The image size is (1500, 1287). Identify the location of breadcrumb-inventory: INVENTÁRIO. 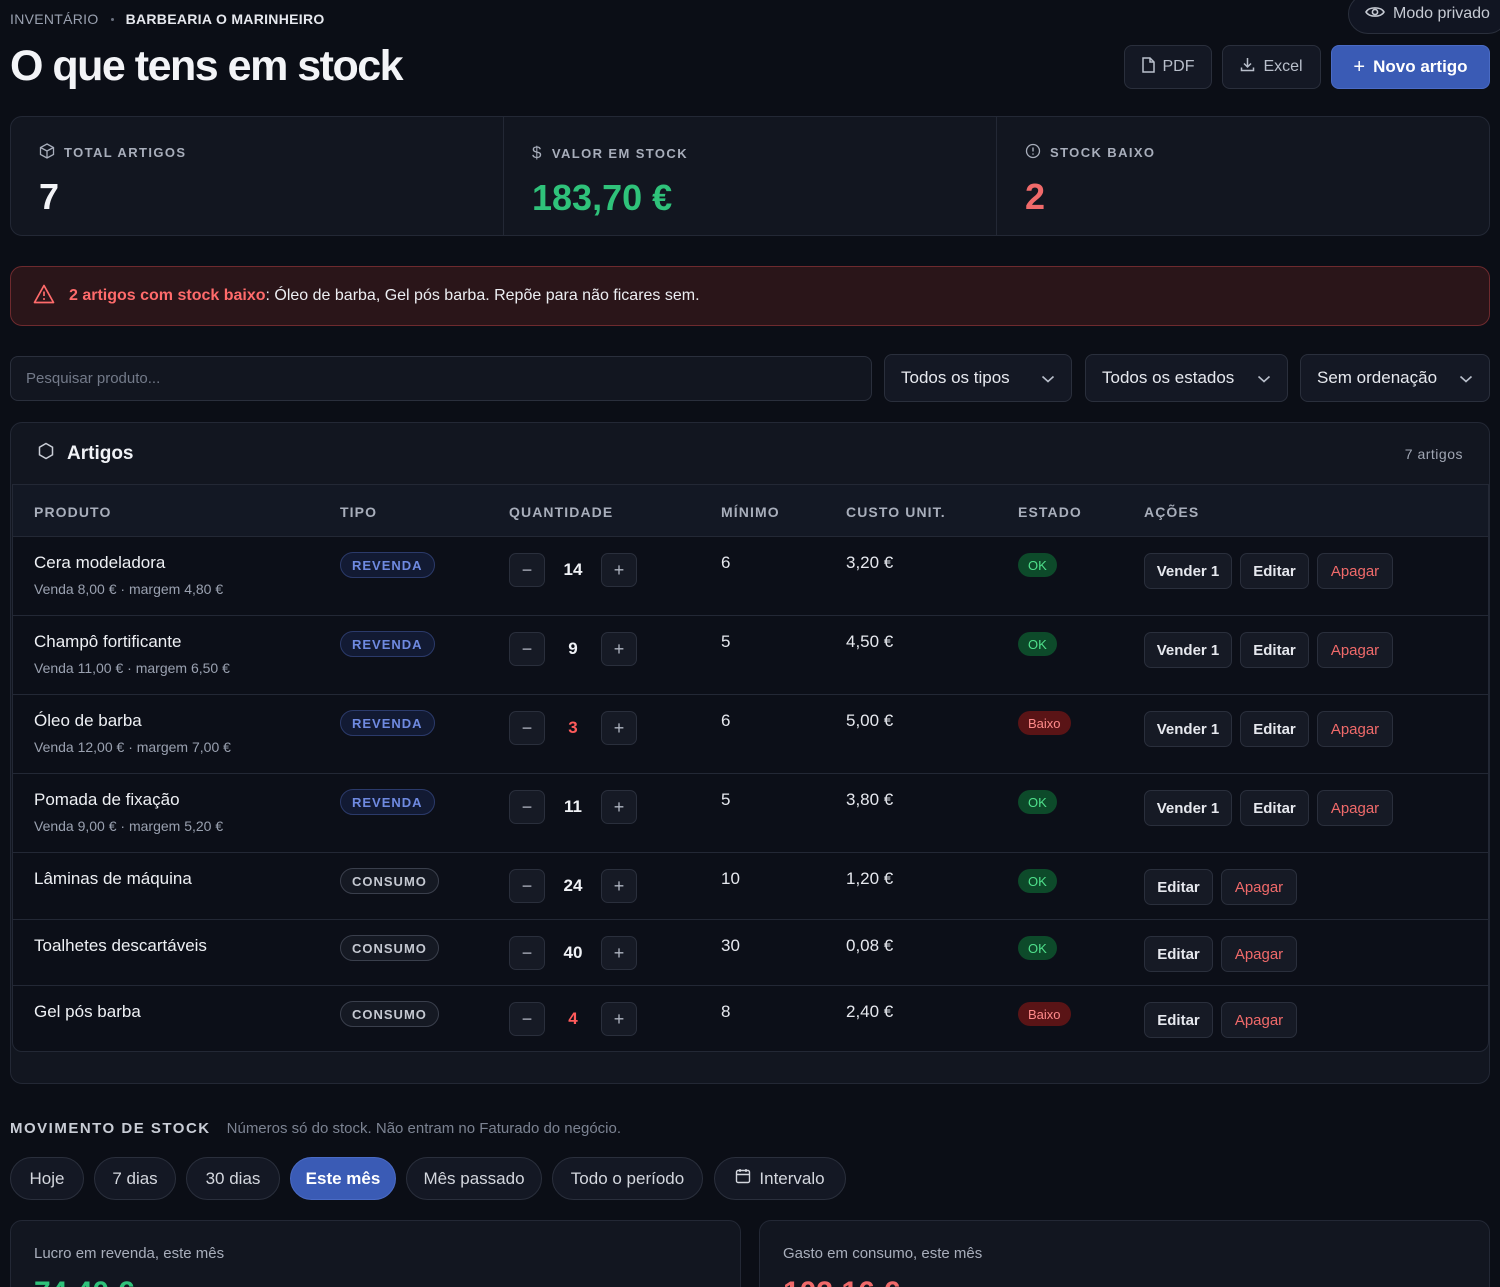
(54, 19).